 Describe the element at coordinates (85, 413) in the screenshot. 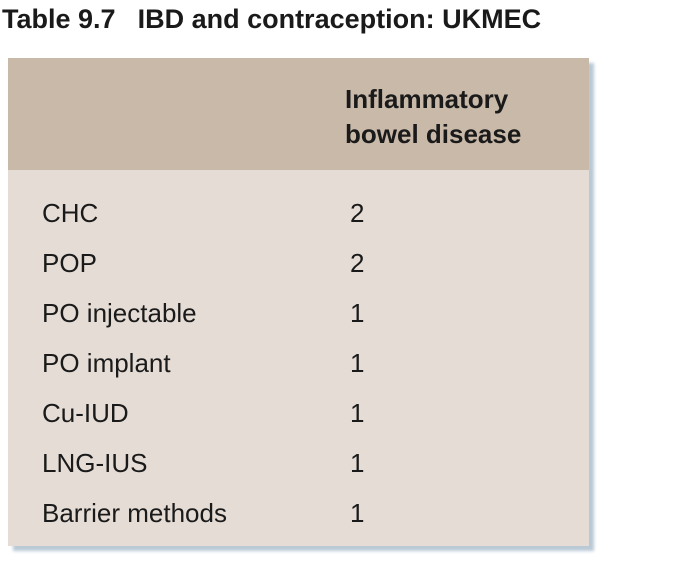

I see `method-cell: Cu-IUD` at that location.